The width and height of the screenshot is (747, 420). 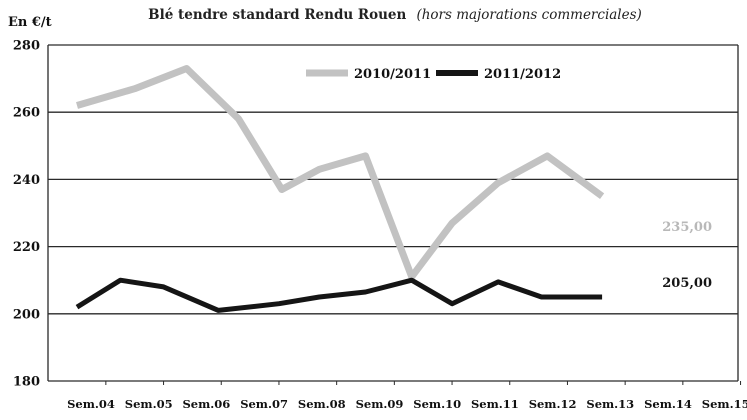 What do you see at coordinates (149, 404) in the screenshot?
I see `x-tick-label: Sem.05` at bounding box center [149, 404].